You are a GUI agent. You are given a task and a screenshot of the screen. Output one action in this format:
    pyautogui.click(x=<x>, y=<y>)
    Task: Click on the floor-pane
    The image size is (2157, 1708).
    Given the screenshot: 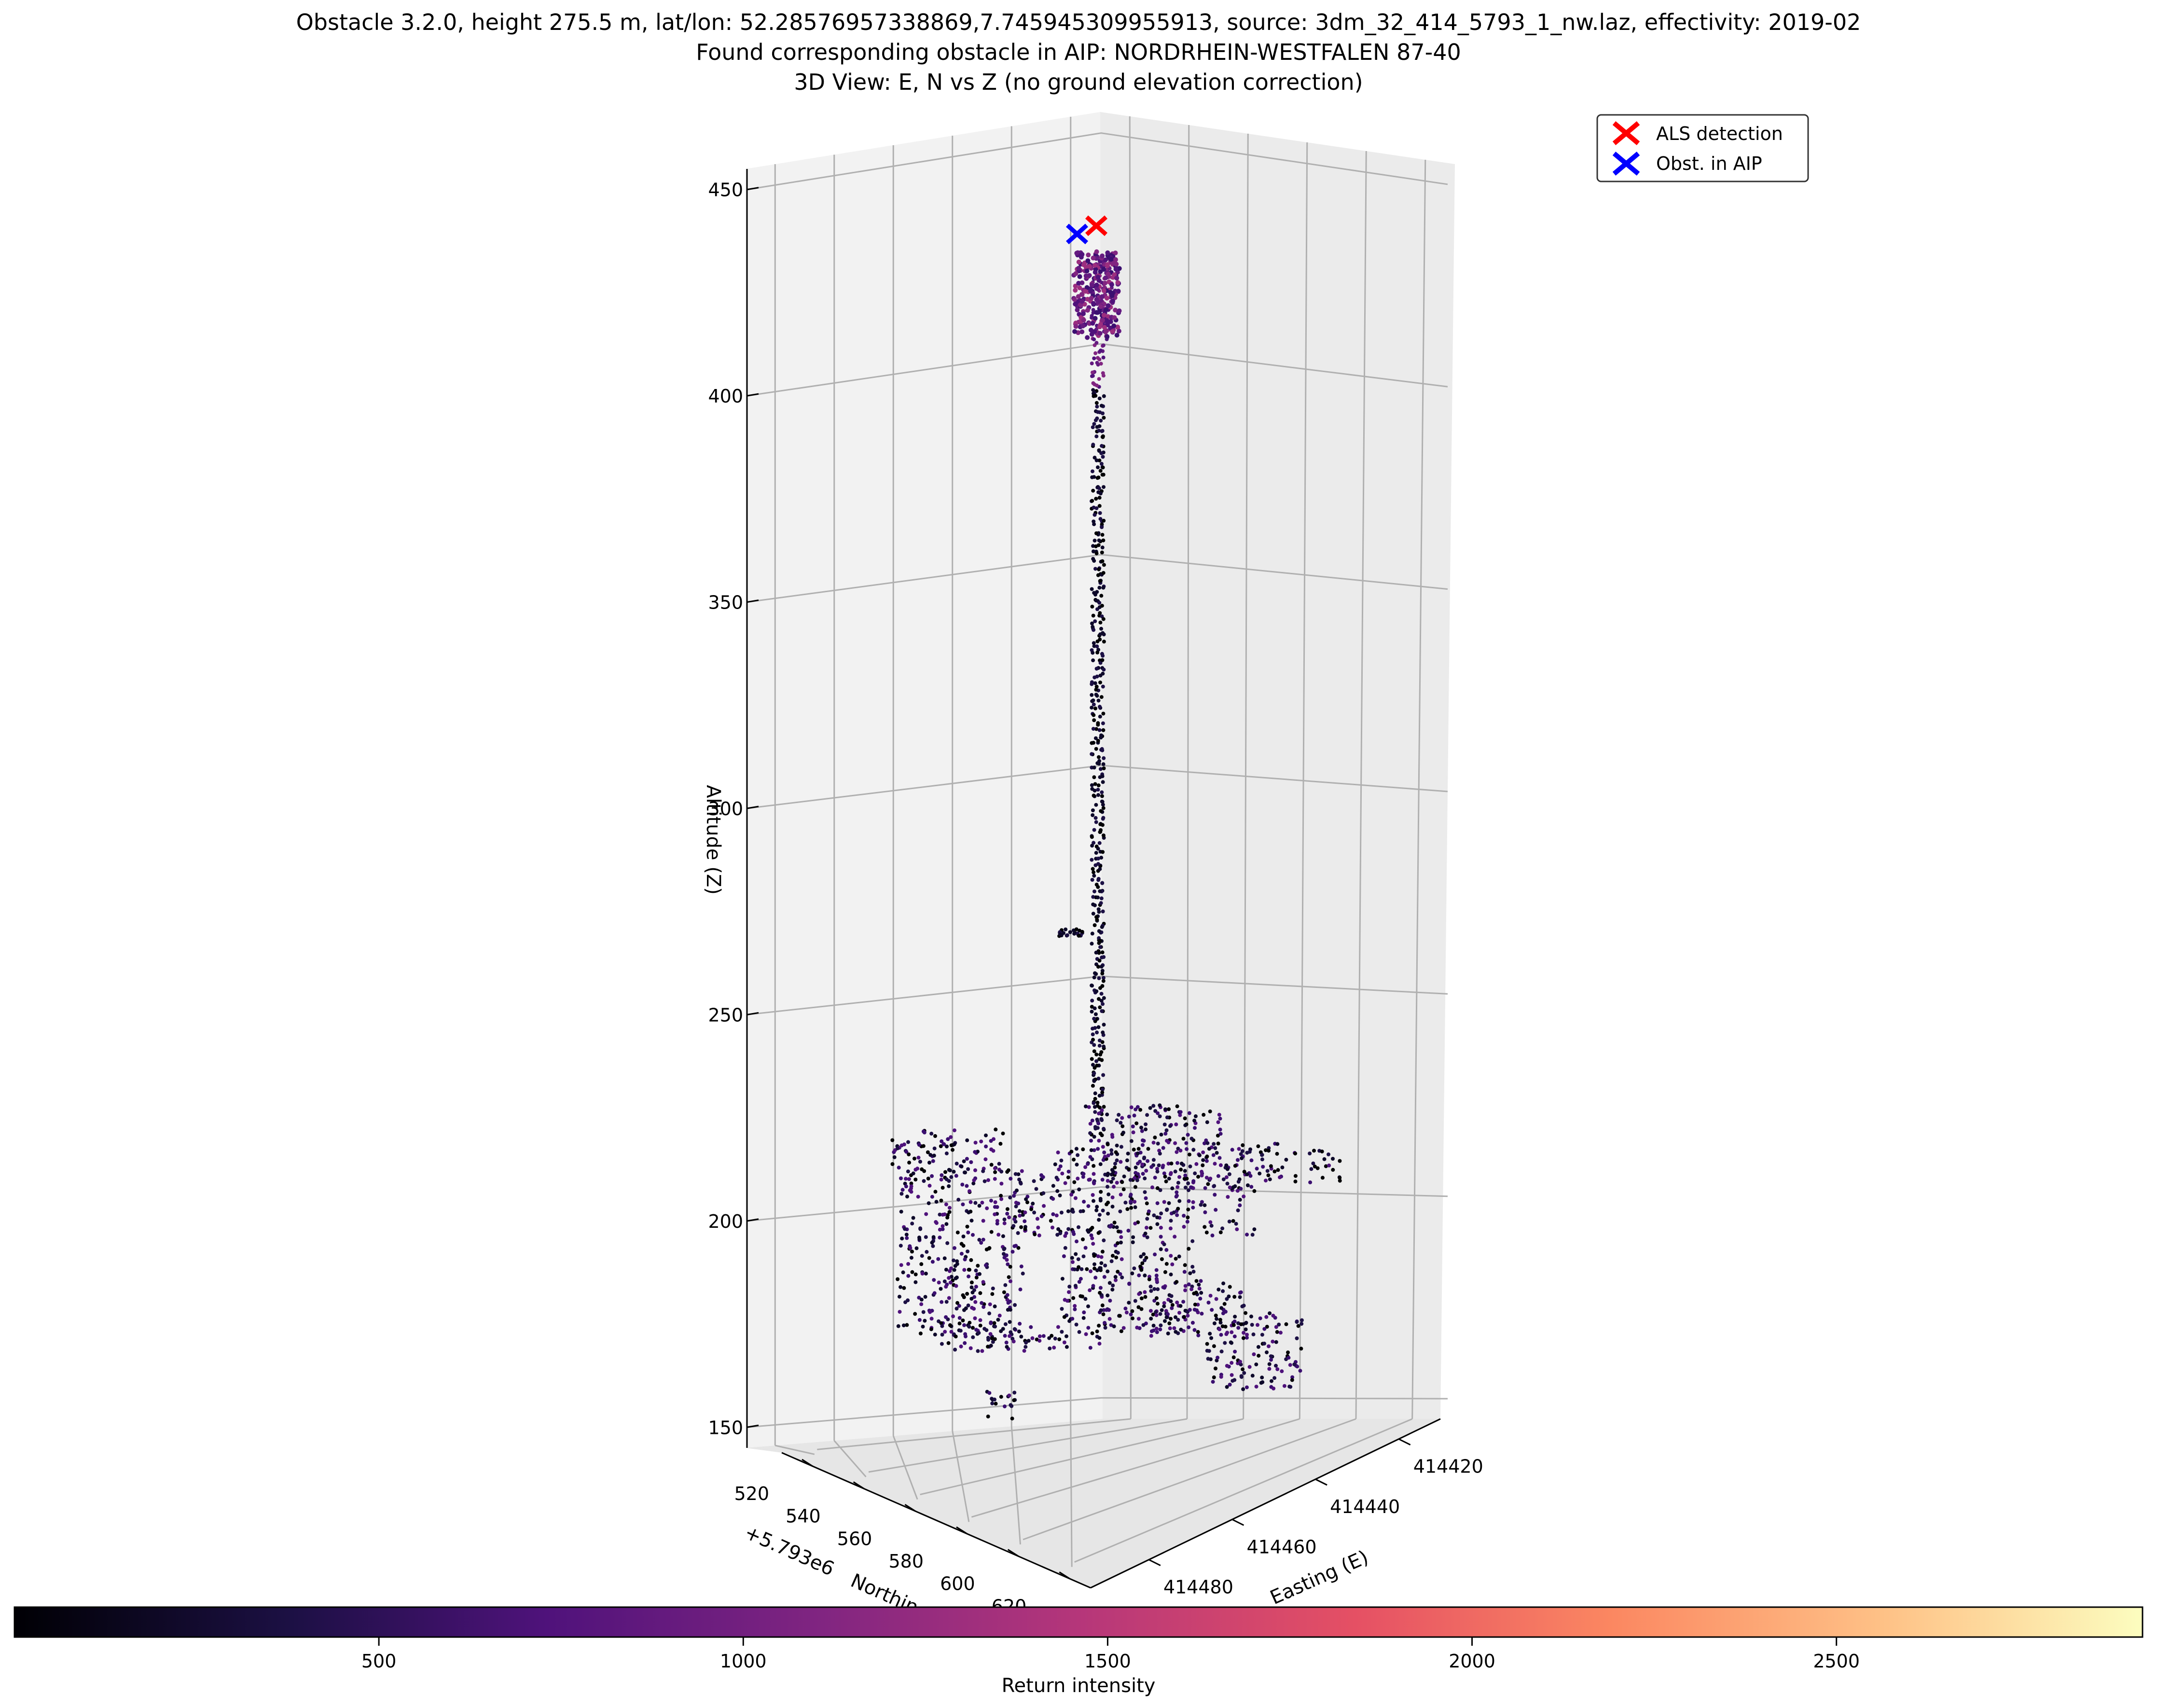 What is the action you would take?
    pyautogui.click(x=1093, y=1503)
    